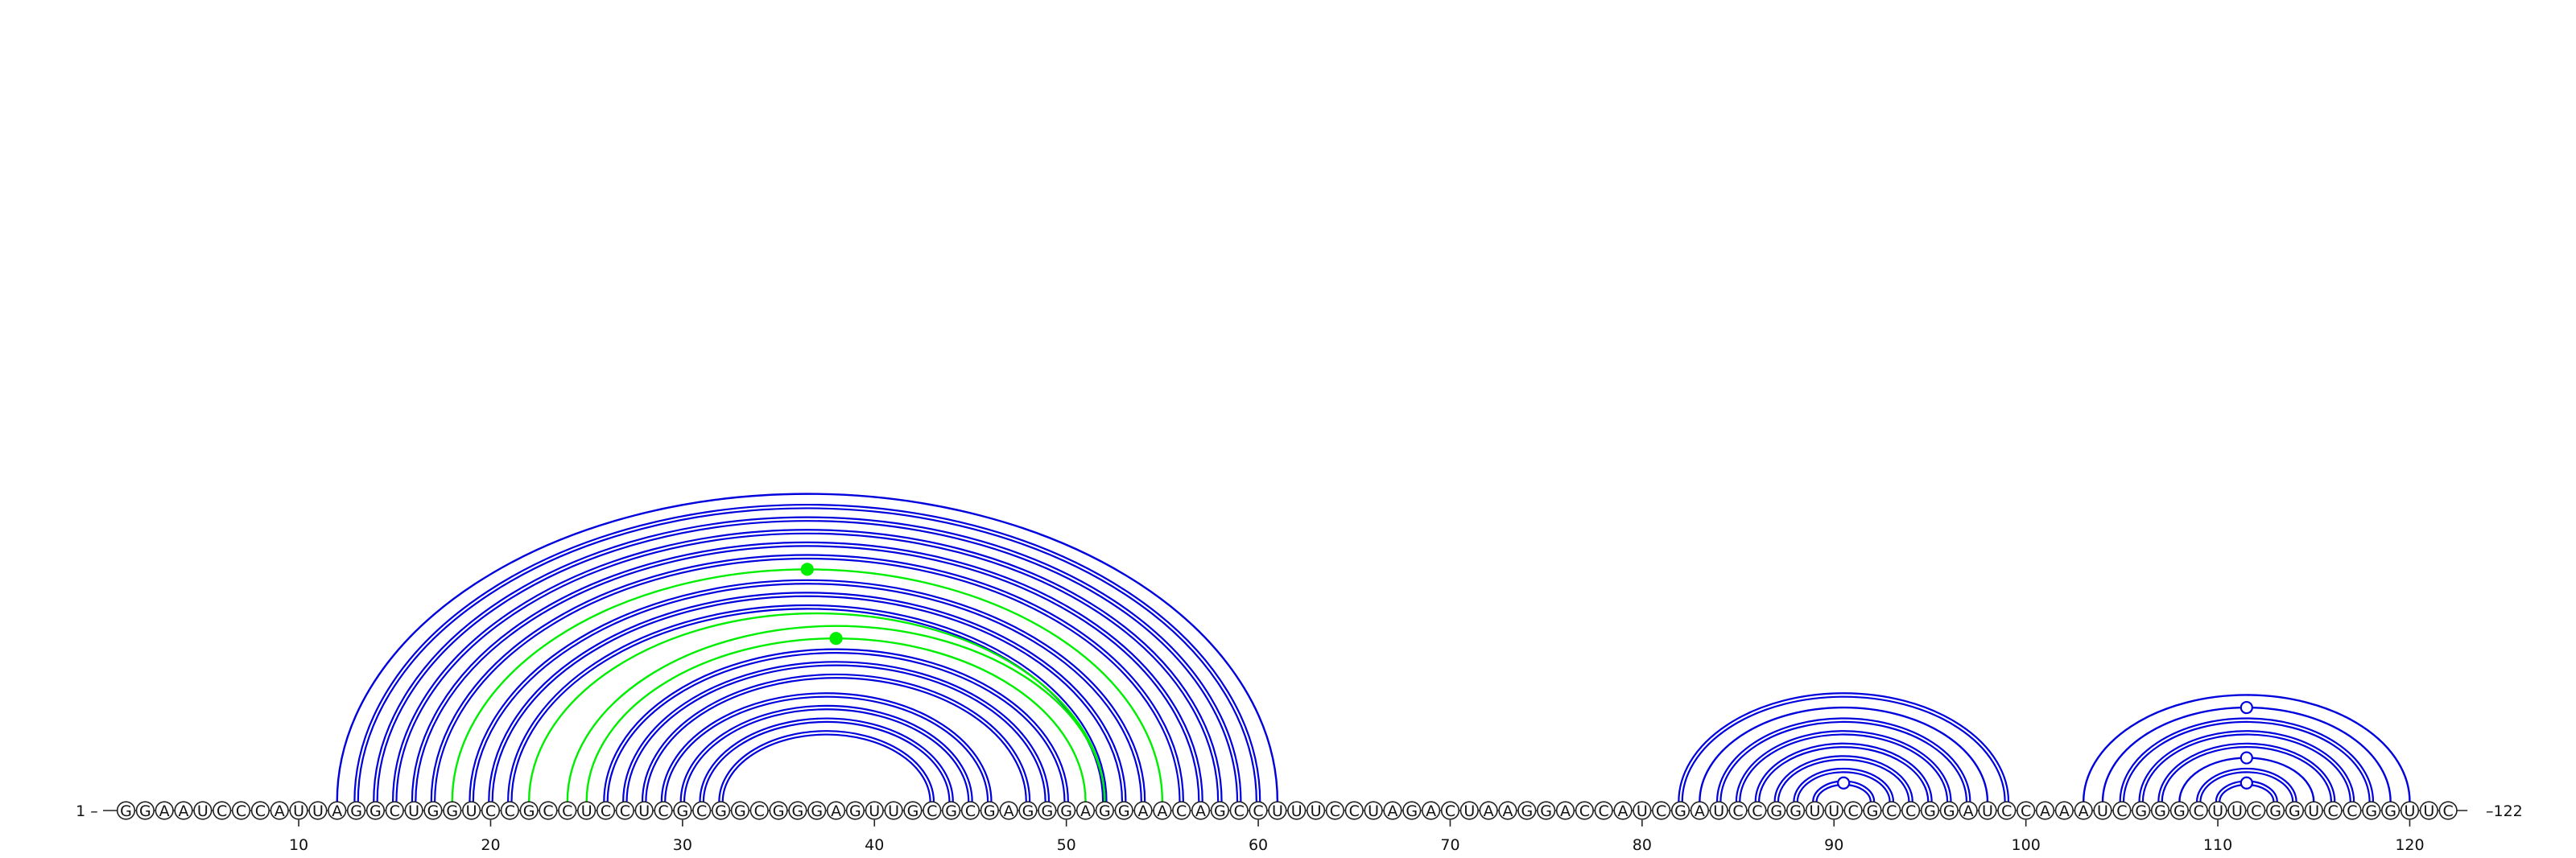 The width and height of the screenshot is (2576, 858). I want to click on tick-40: 40, so click(874, 836).